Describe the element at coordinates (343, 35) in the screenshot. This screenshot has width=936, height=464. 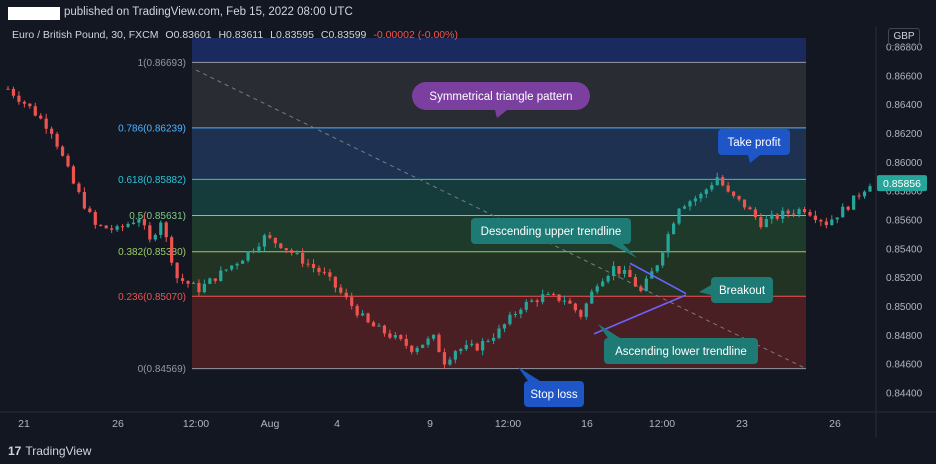
I see `ohlc-close: C0.83599` at that location.